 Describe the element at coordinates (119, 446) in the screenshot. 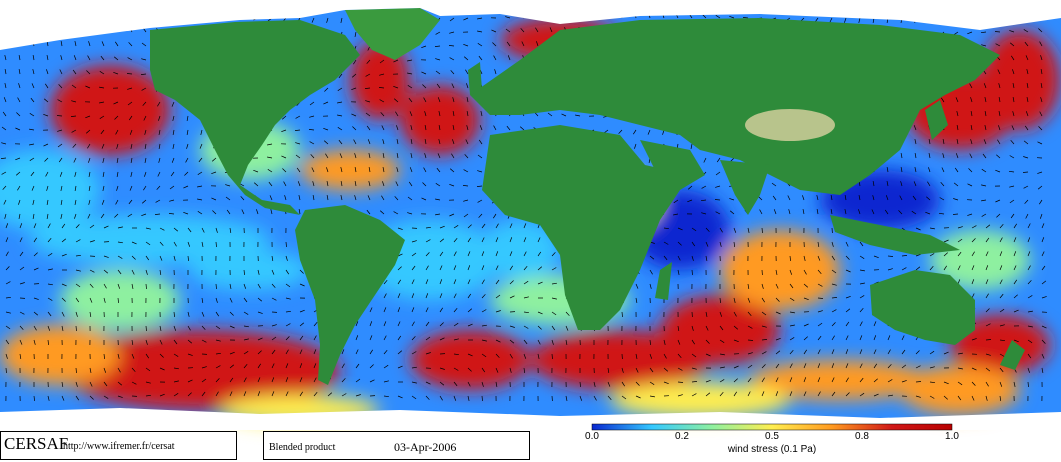

I see `org-url: http://www.ifremer.fr/cersat` at that location.